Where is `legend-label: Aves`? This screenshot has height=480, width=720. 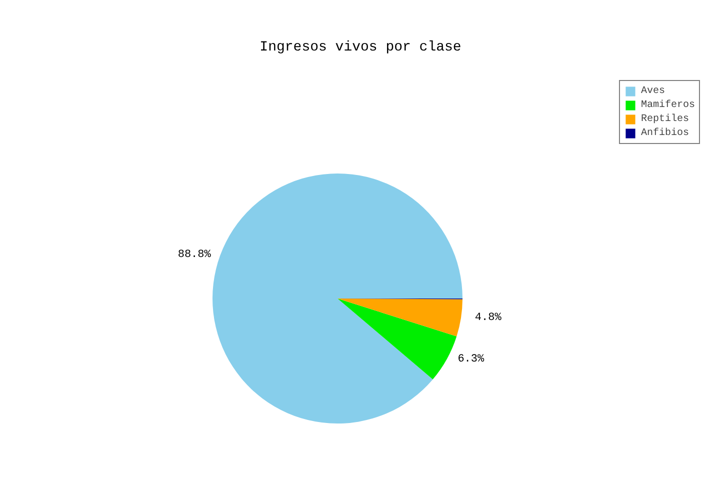 legend-label: Aves is located at coordinates (652, 91).